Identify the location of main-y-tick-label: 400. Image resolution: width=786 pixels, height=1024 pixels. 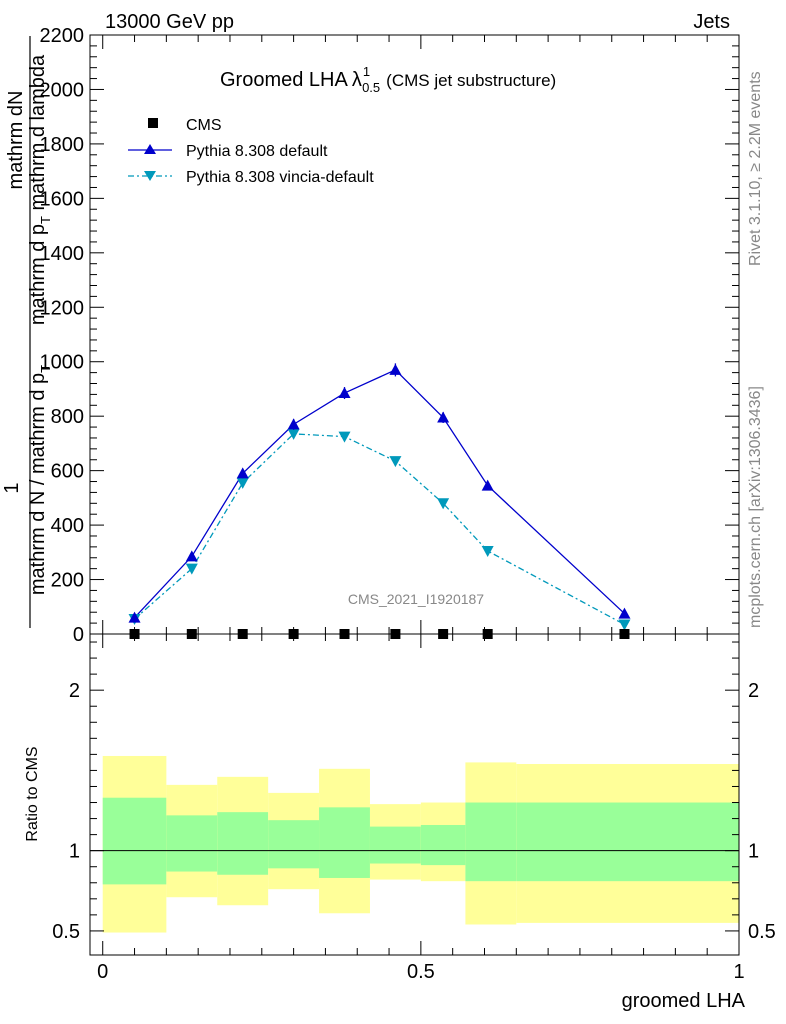
(67, 526).